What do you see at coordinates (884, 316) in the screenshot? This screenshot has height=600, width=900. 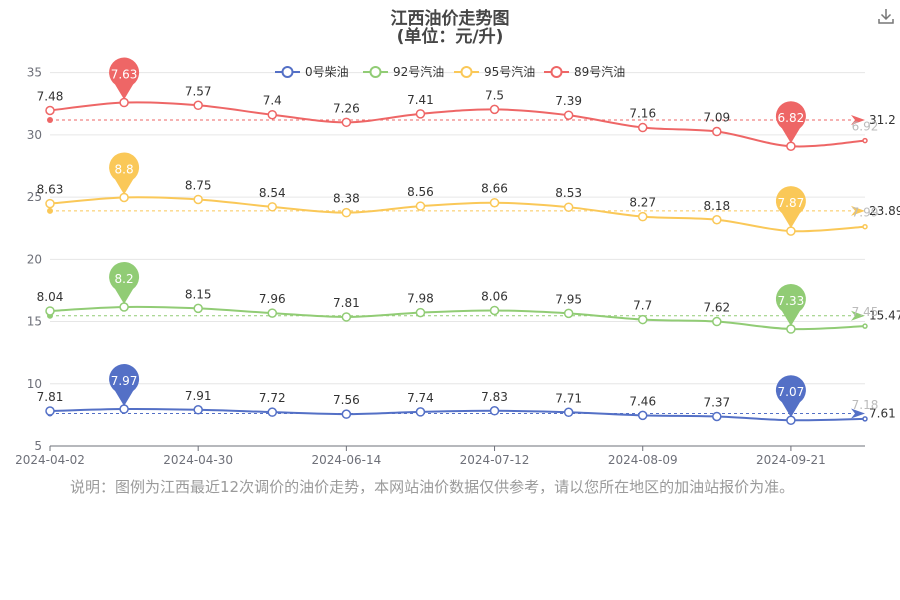 I see `average-label: 15.47` at bounding box center [884, 316].